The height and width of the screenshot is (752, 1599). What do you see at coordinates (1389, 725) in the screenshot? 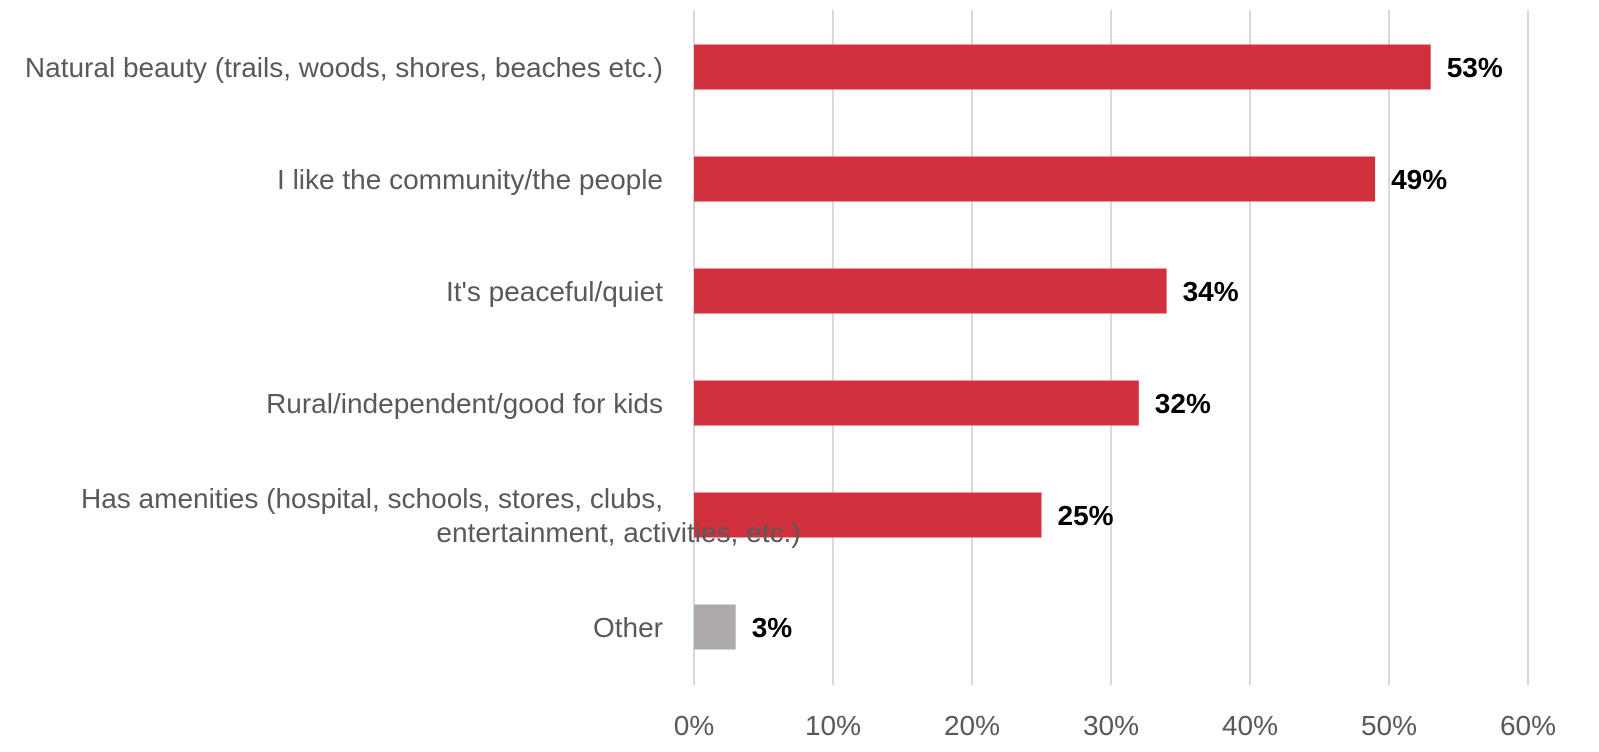
I see `x-tick-label: 50%` at bounding box center [1389, 725].